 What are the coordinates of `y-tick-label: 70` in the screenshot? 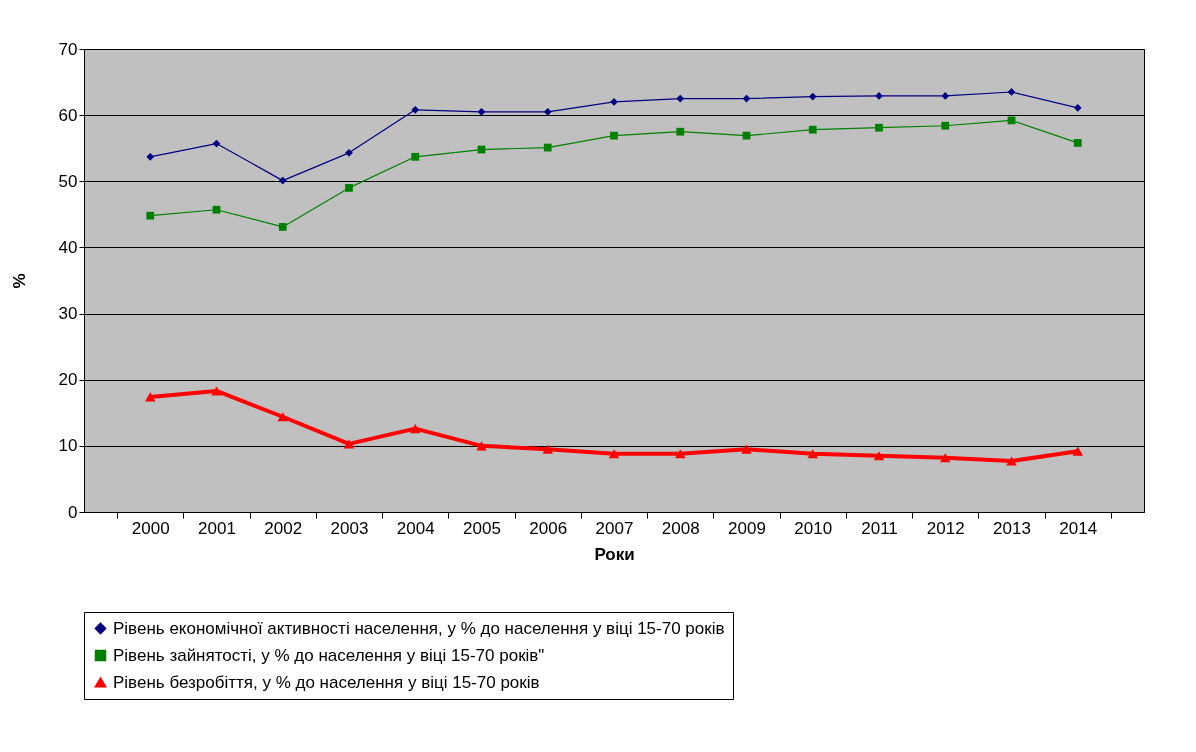 It's located at (68, 49).